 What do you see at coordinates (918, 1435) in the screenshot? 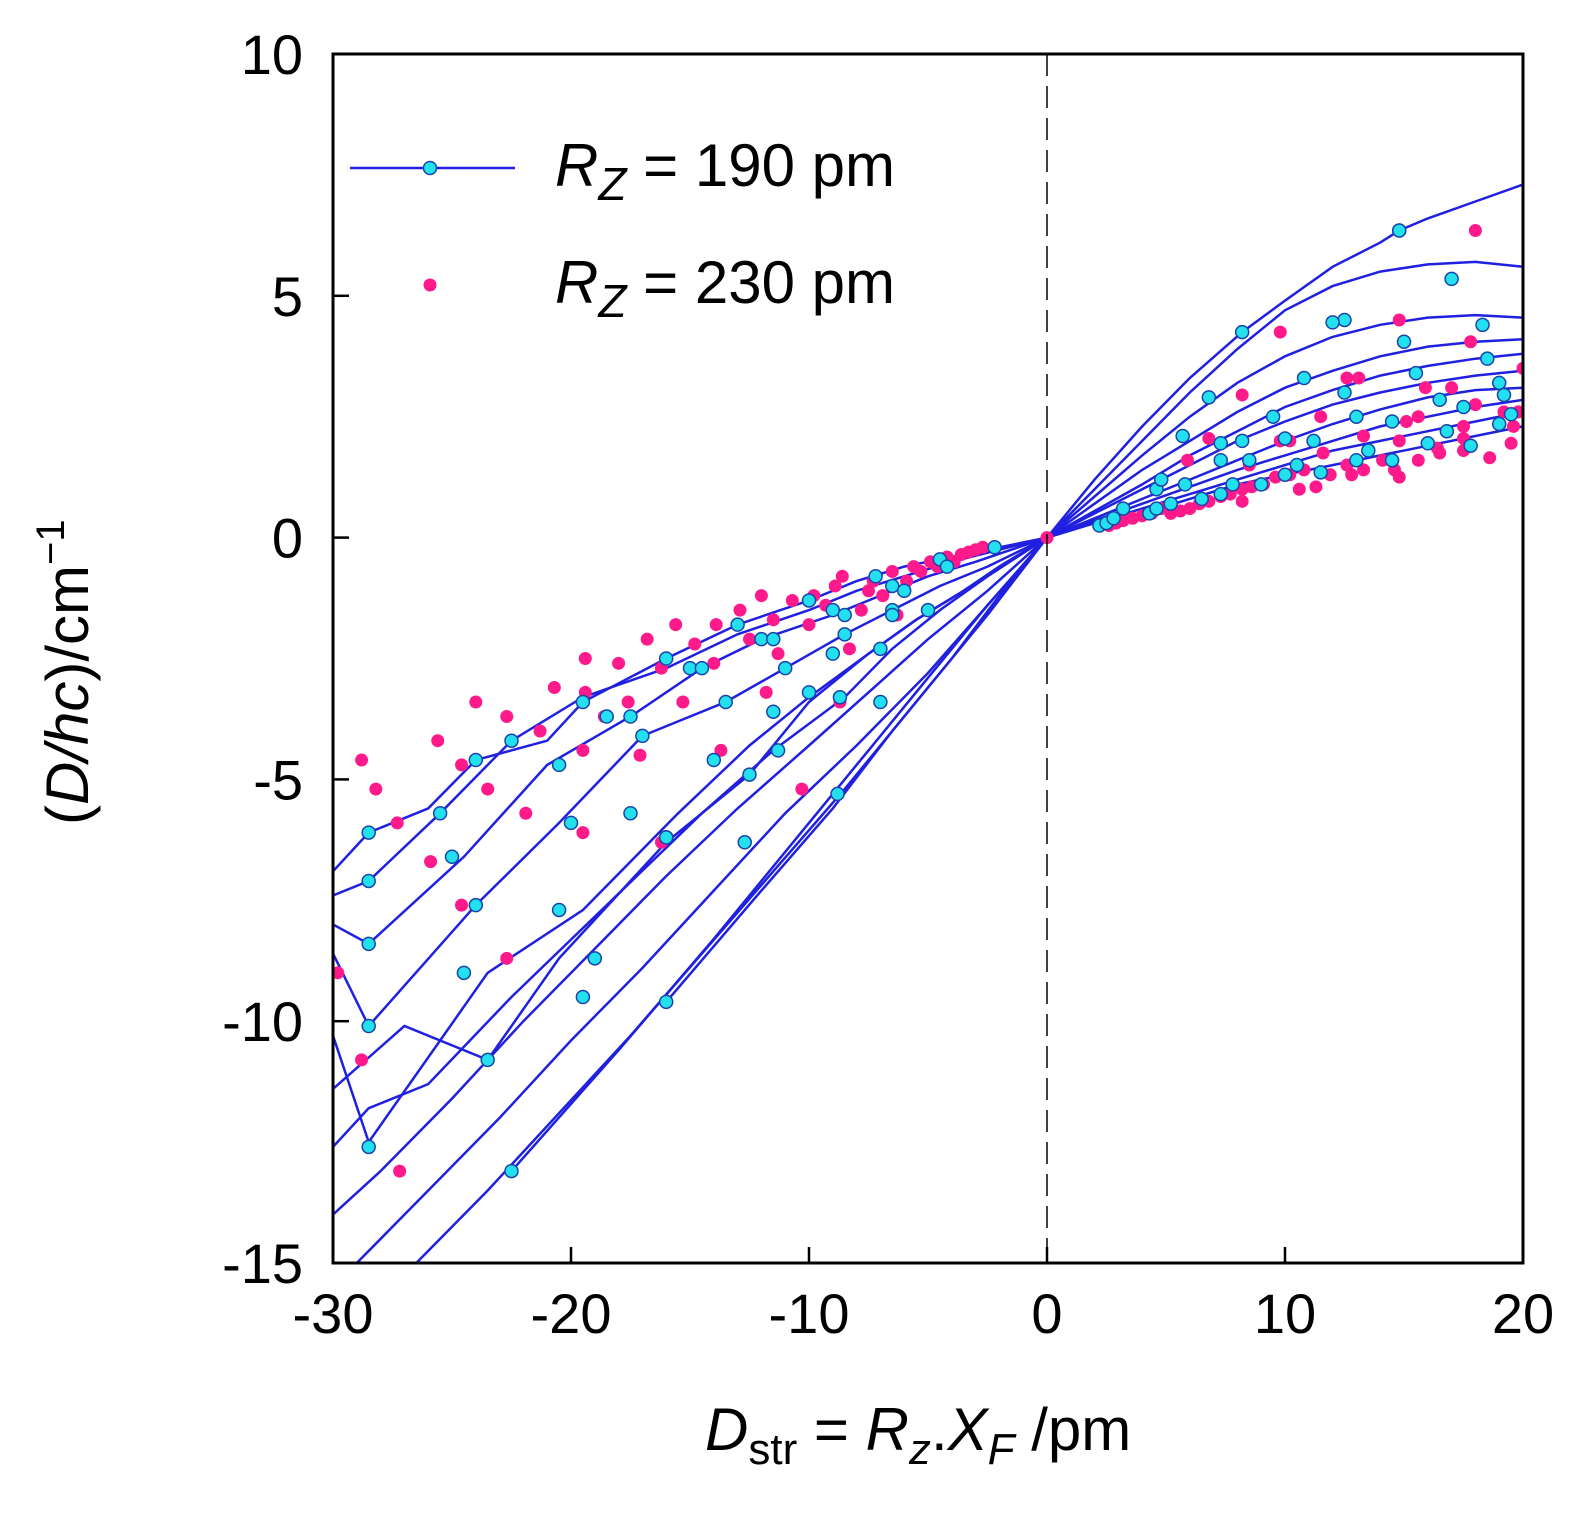
I see `x-axis-title: Dstr = Rz.XF /pm` at bounding box center [918, 1435].